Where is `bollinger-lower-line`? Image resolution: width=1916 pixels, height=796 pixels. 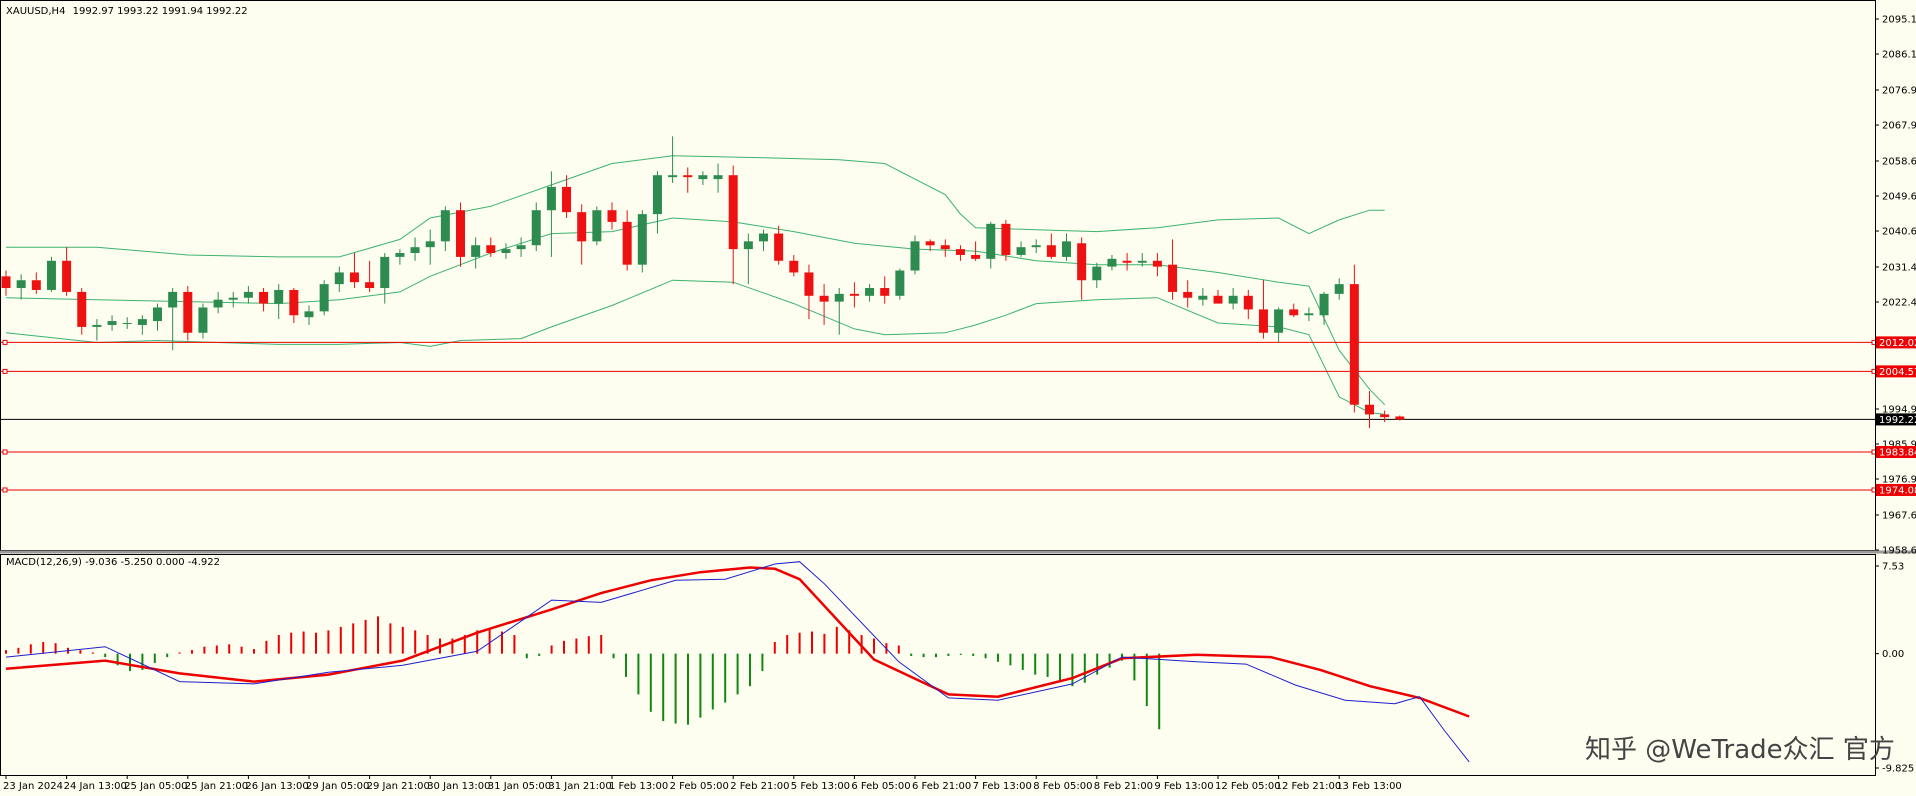 bollinger-lower-line is located at coordinates (695, 347).